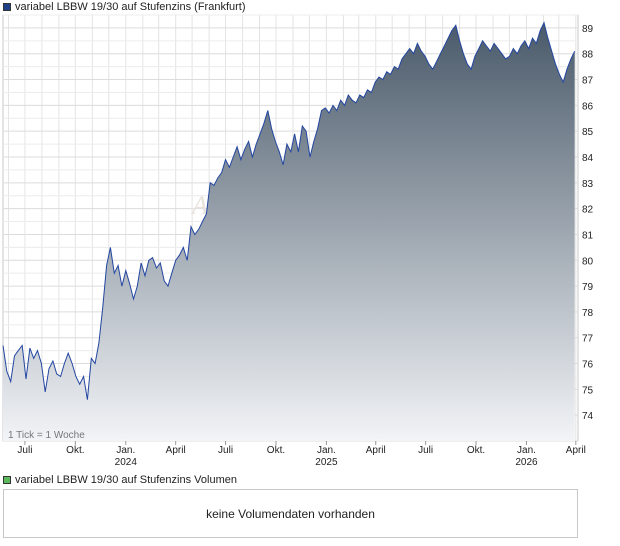  What do you see at coordinates (588, 210) in the screenshot?
I see `y-tick-label: 82` at bounding box center [588, 210].